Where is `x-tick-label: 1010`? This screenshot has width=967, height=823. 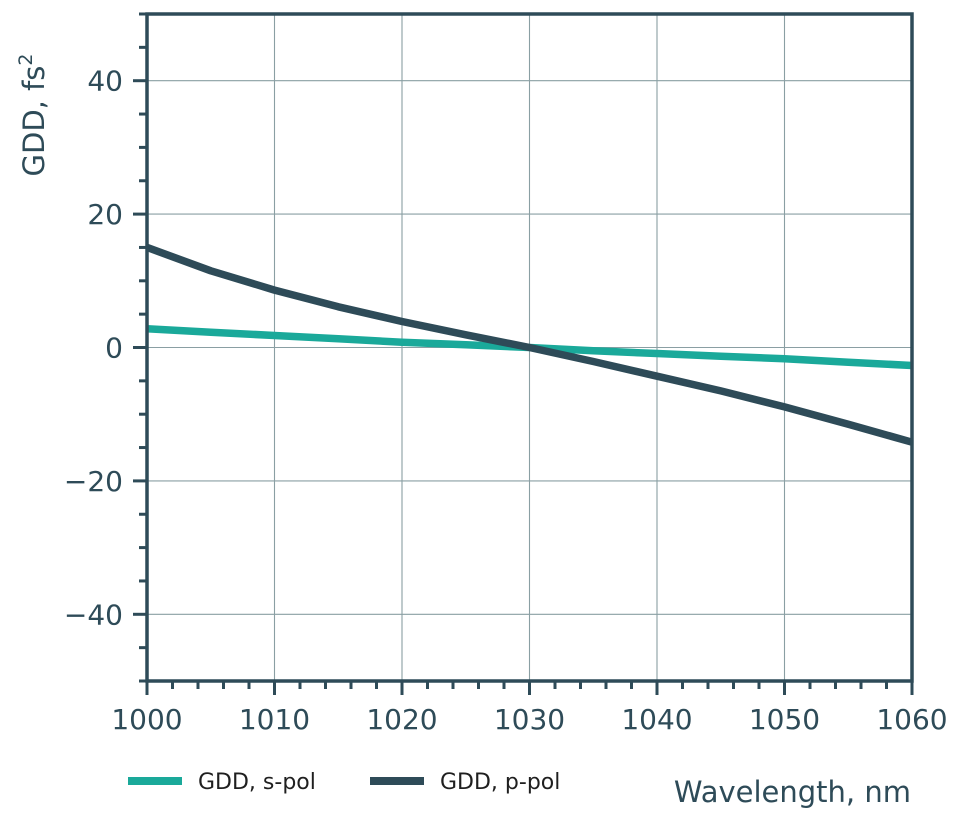
x-tick-label: 1010 is located at coordinates (274, 719).